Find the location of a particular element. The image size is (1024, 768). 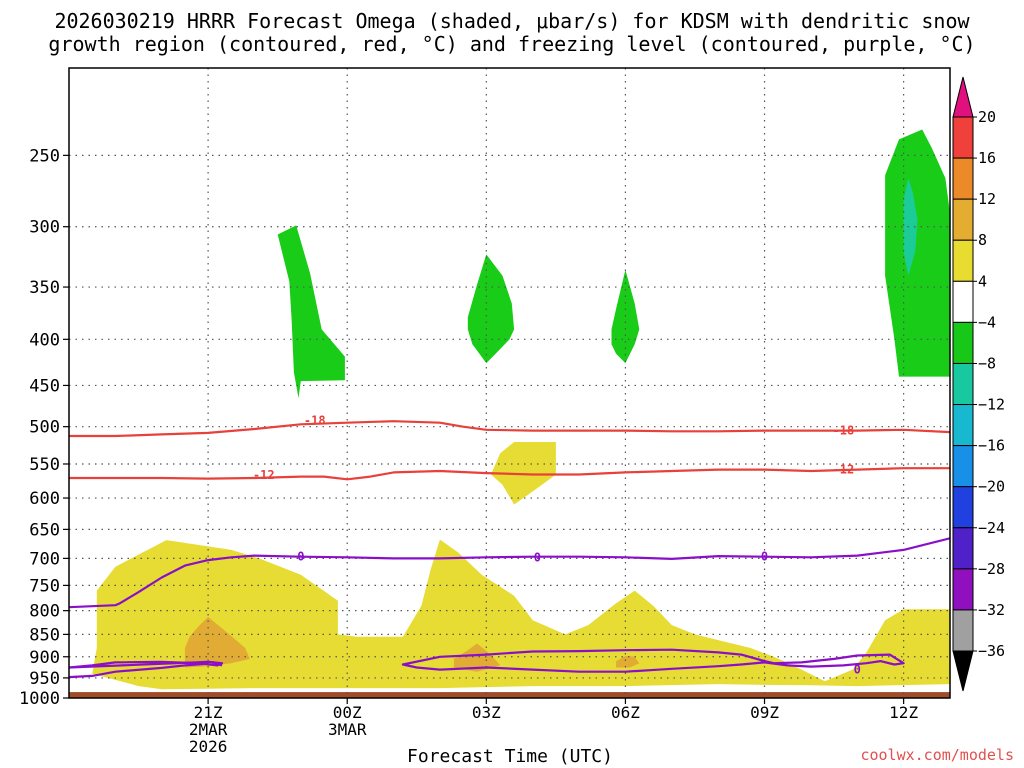

contour-label-2: -12 is located at coordinates (264, 475).